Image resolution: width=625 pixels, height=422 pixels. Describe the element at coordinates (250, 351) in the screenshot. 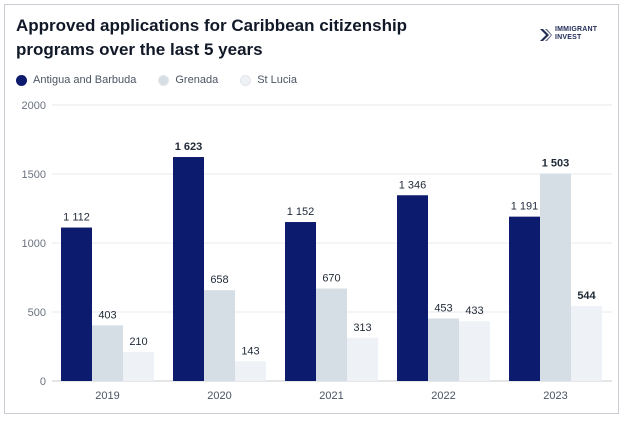

I see `data-label: 143` at that location.